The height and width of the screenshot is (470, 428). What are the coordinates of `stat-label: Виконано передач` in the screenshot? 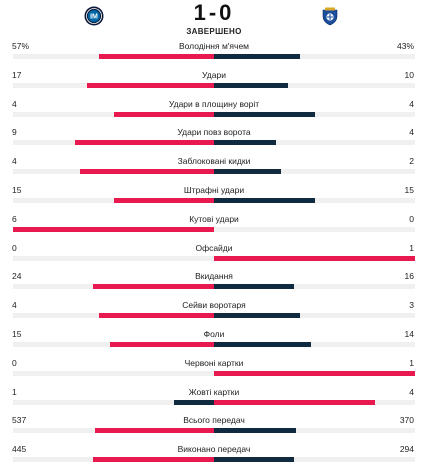 It's located at (214, 449).